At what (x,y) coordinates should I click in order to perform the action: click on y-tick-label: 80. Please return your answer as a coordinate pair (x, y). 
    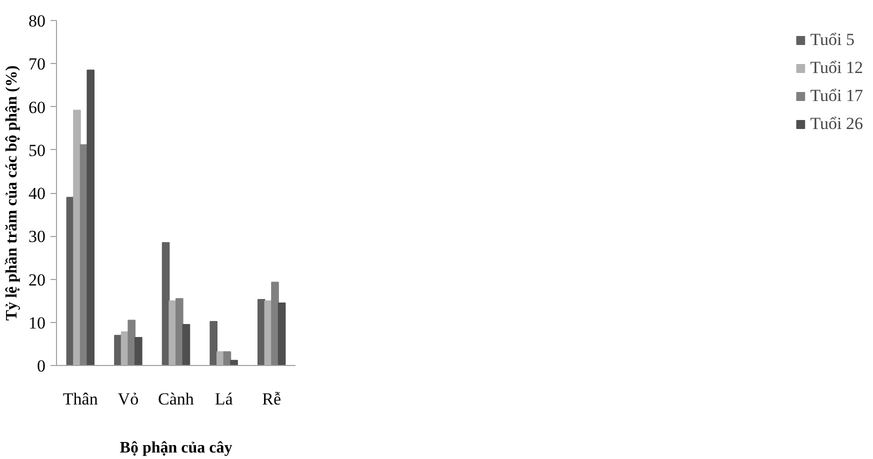
    Looking at the image, I should click on (37, 21).